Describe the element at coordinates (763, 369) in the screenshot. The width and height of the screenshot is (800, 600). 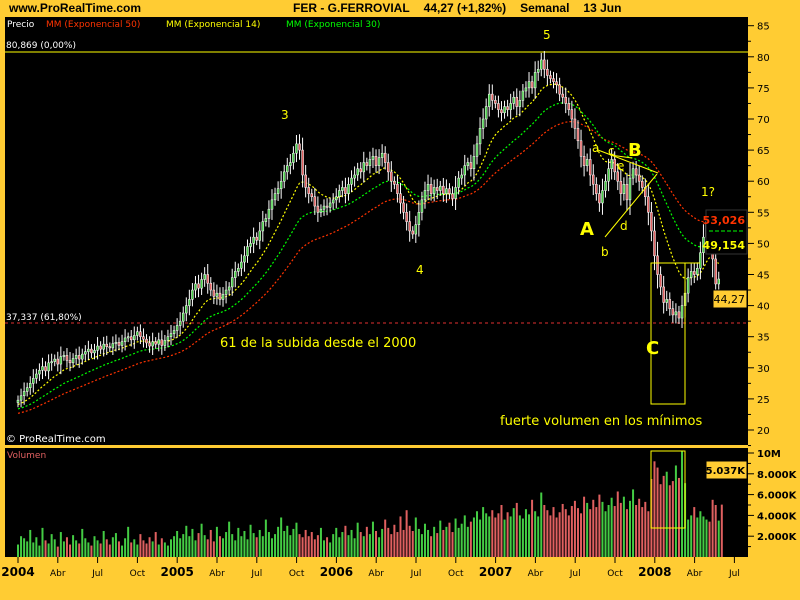
I see `price-tick-label: 30` at that location.